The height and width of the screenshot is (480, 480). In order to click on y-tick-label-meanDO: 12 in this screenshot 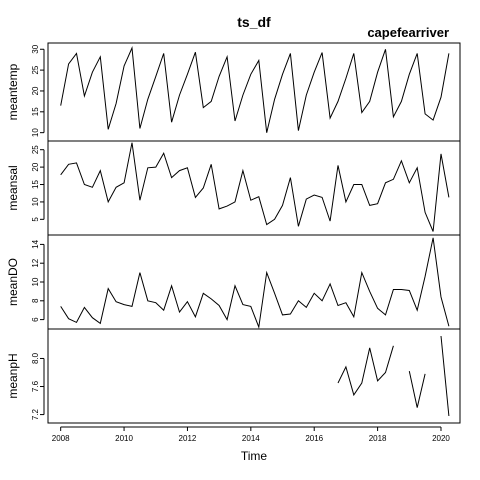, I will do `click(35, 262)`.